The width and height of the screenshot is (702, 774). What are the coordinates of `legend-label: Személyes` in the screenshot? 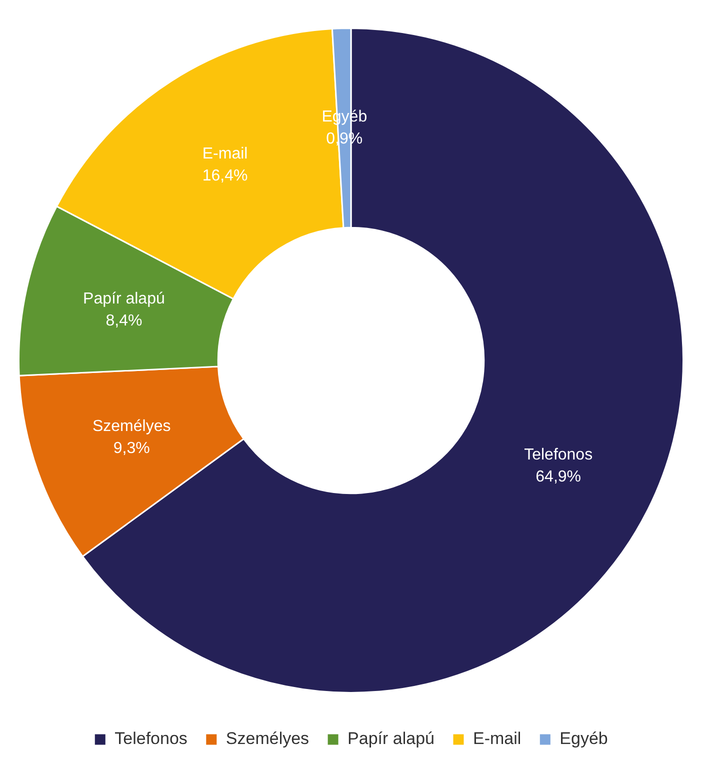 It's located at (268, 738).